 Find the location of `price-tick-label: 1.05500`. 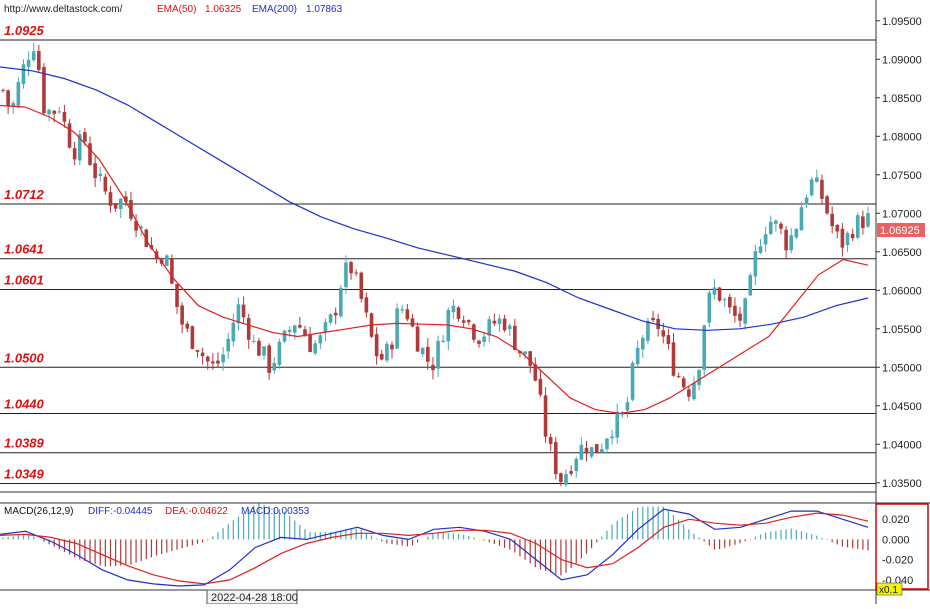

price-tick-label: 1.05500 is located at coordinates (902, 330).